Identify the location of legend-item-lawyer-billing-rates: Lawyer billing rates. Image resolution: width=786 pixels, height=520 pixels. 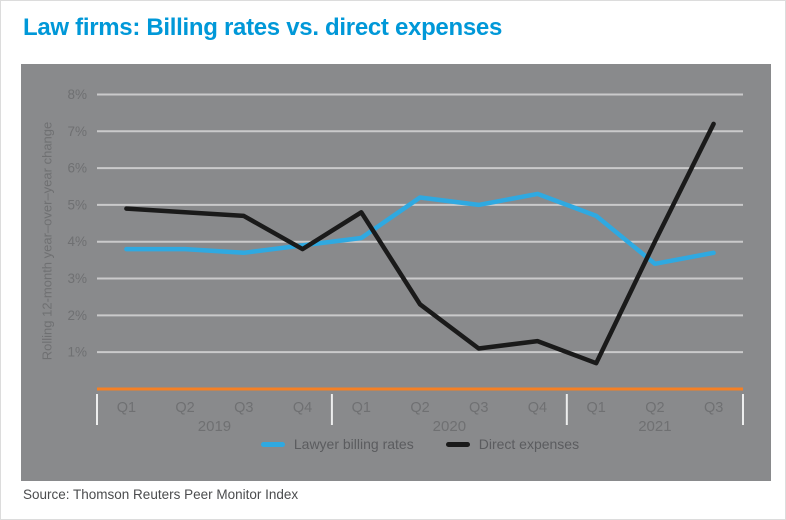
(337, 444).